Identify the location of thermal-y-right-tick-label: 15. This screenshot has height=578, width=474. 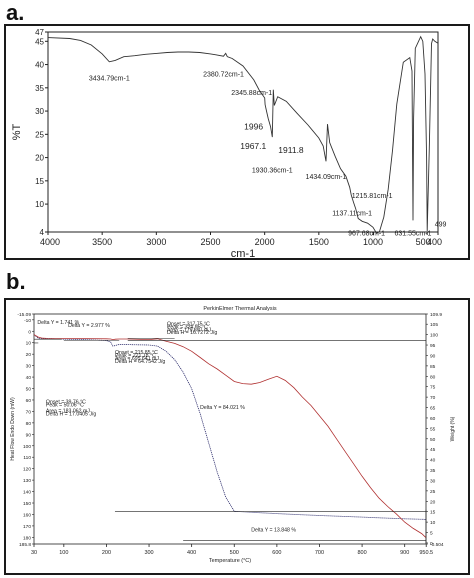
(433, 513).